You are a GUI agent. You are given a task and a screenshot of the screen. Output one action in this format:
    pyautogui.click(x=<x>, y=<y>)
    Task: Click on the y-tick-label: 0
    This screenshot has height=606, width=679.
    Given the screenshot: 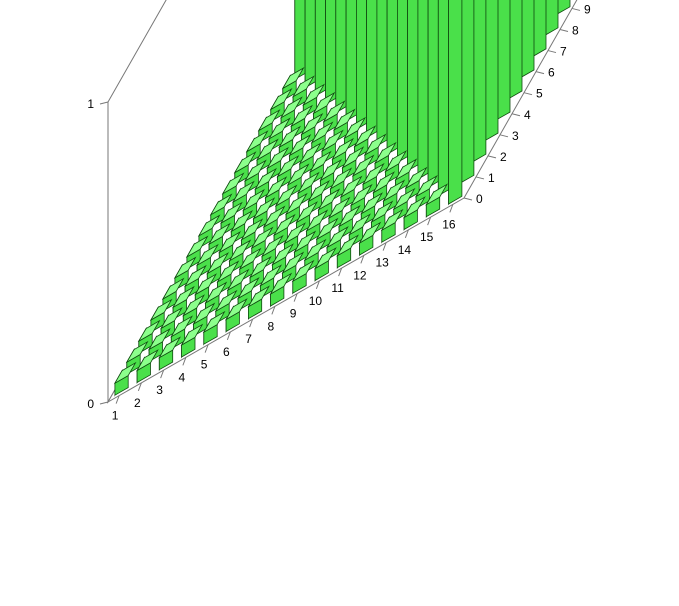 What is the action you would take?
    pyautogui.click(x=479, y=199)
    